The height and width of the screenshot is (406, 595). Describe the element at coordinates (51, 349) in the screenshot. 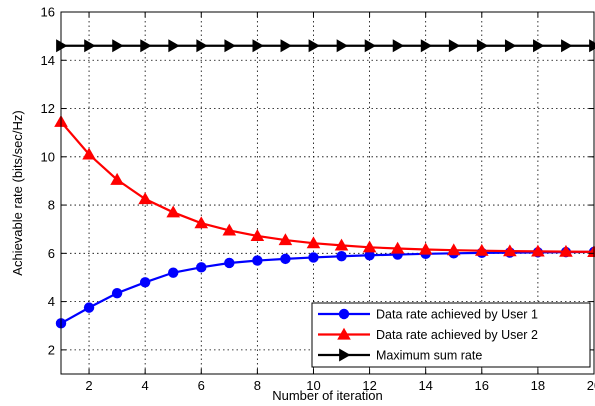

I see `y-tick-label: 2` at that location.